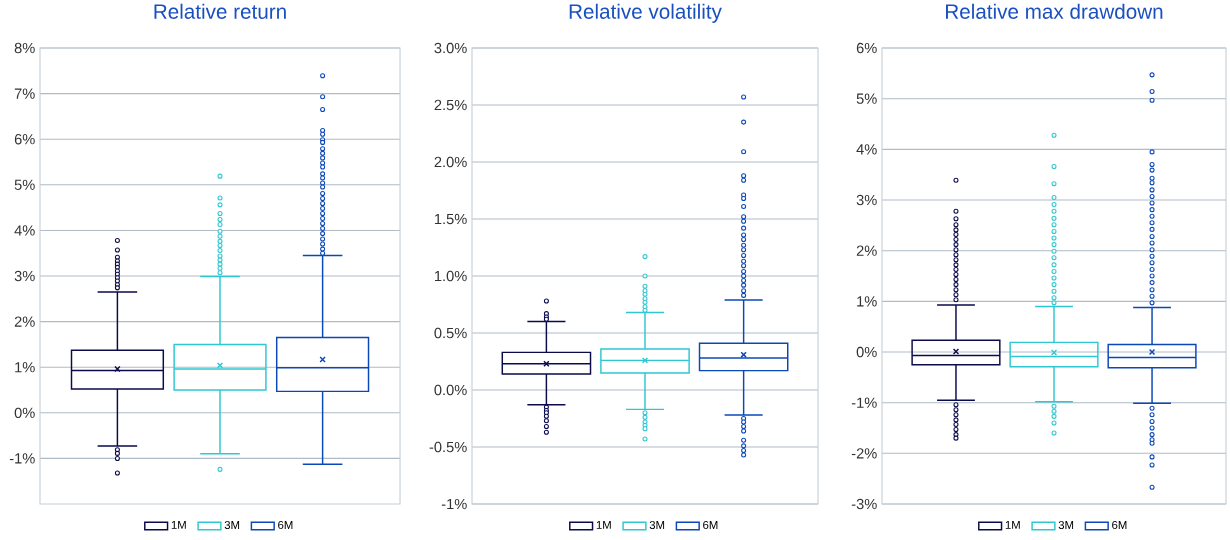  I want to click on y-tick-label: 2.0%, so click(450, 162).